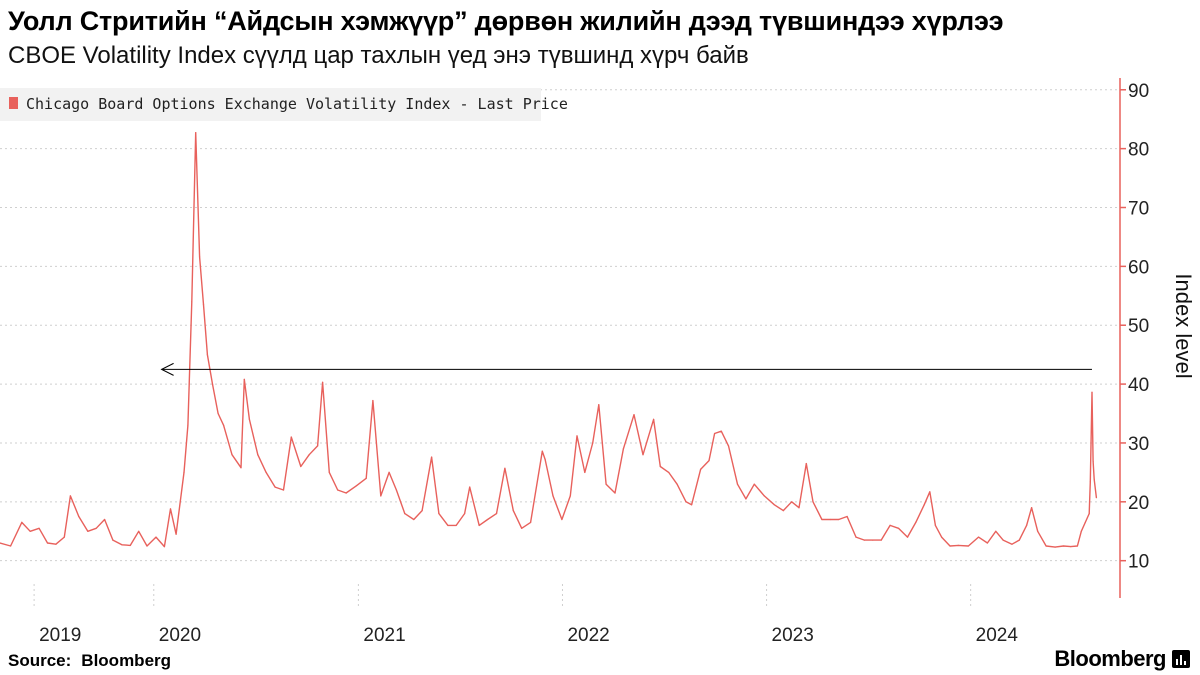 The image size is (1200, 675). What do you see at coordinates (1138, 267) in the screenshot?
I see `y-tick-label: 60` at bounding box center [1138, 267].